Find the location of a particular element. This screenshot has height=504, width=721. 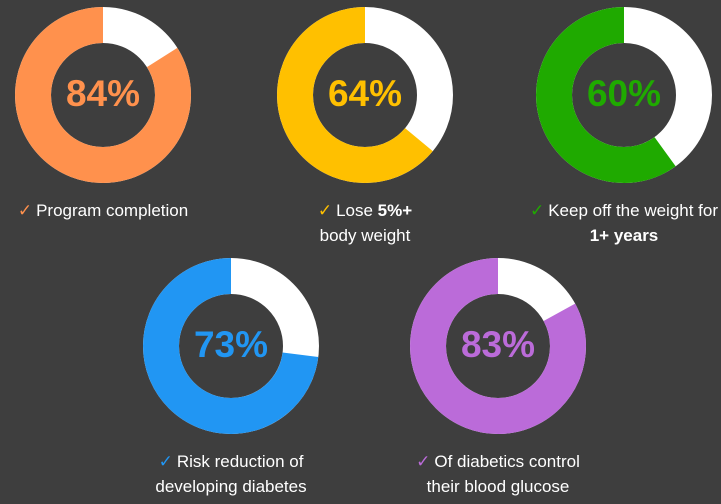

percentage-label: 83% is located at coordinates (498, 344).